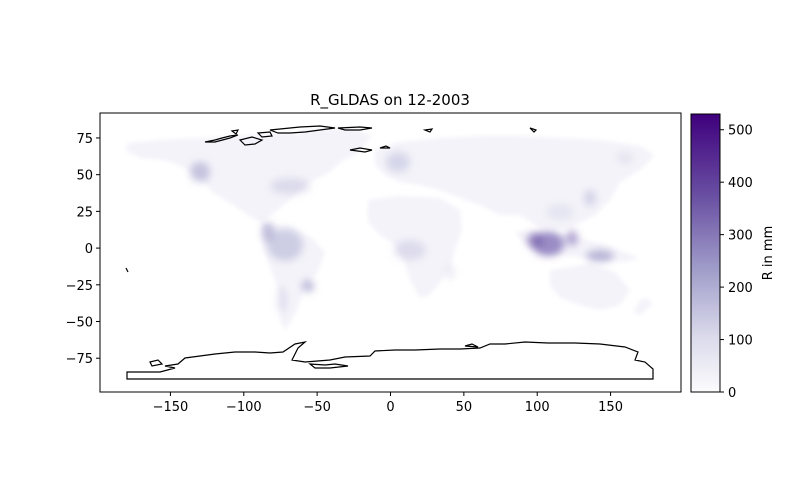 The height and width of the screenshot is (500, 800). I want to click on colorbar-ticks: 0 100 200 300 400 500, so click(736, 262).